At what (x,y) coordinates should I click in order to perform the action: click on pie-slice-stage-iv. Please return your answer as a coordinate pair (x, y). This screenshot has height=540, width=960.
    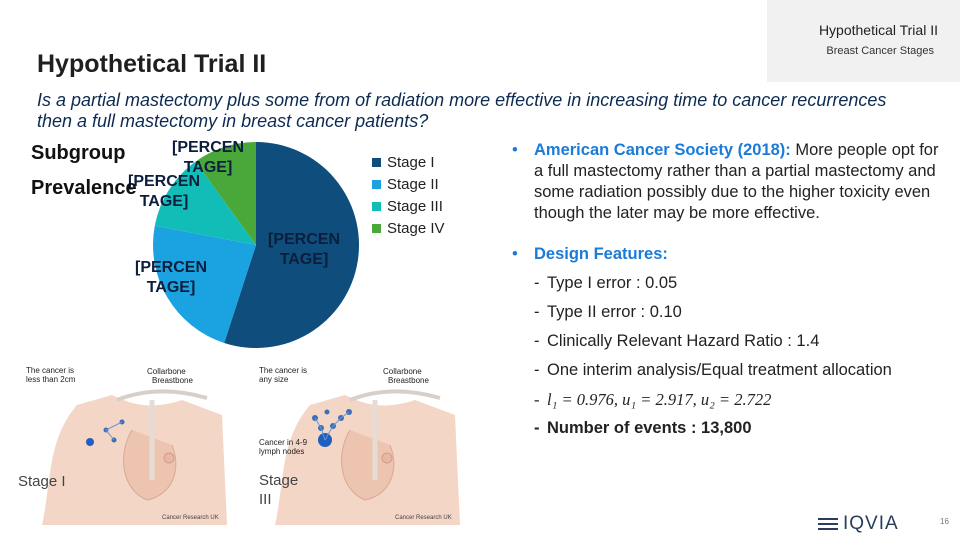
    Looking at the image, I should click on (225, 193).